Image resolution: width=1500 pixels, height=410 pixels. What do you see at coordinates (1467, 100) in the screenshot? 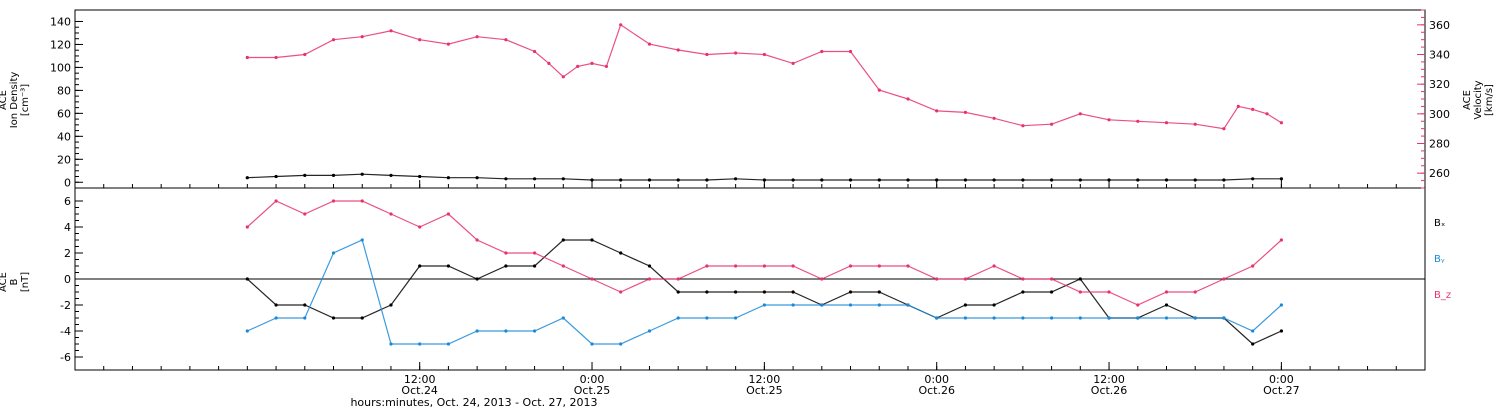
I see `velocity-label-line-1: ACE` at bounding box center [1467, 100].